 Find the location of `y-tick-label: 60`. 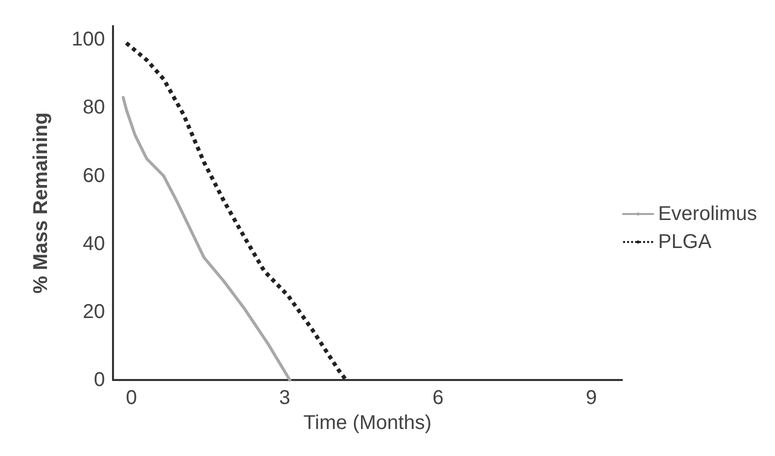

y-tick-label: 60 is located at coordinates (93, 175).